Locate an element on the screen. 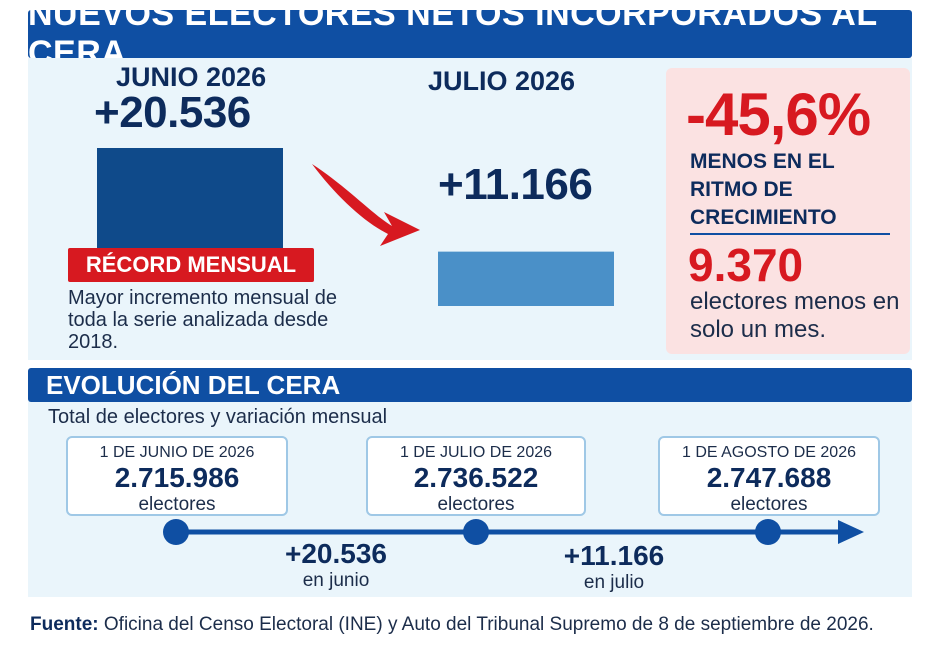  timeline-card-june: 1 DE JUNIO DE 2026 2.715.986 electores is located at coordinates (177, 476).